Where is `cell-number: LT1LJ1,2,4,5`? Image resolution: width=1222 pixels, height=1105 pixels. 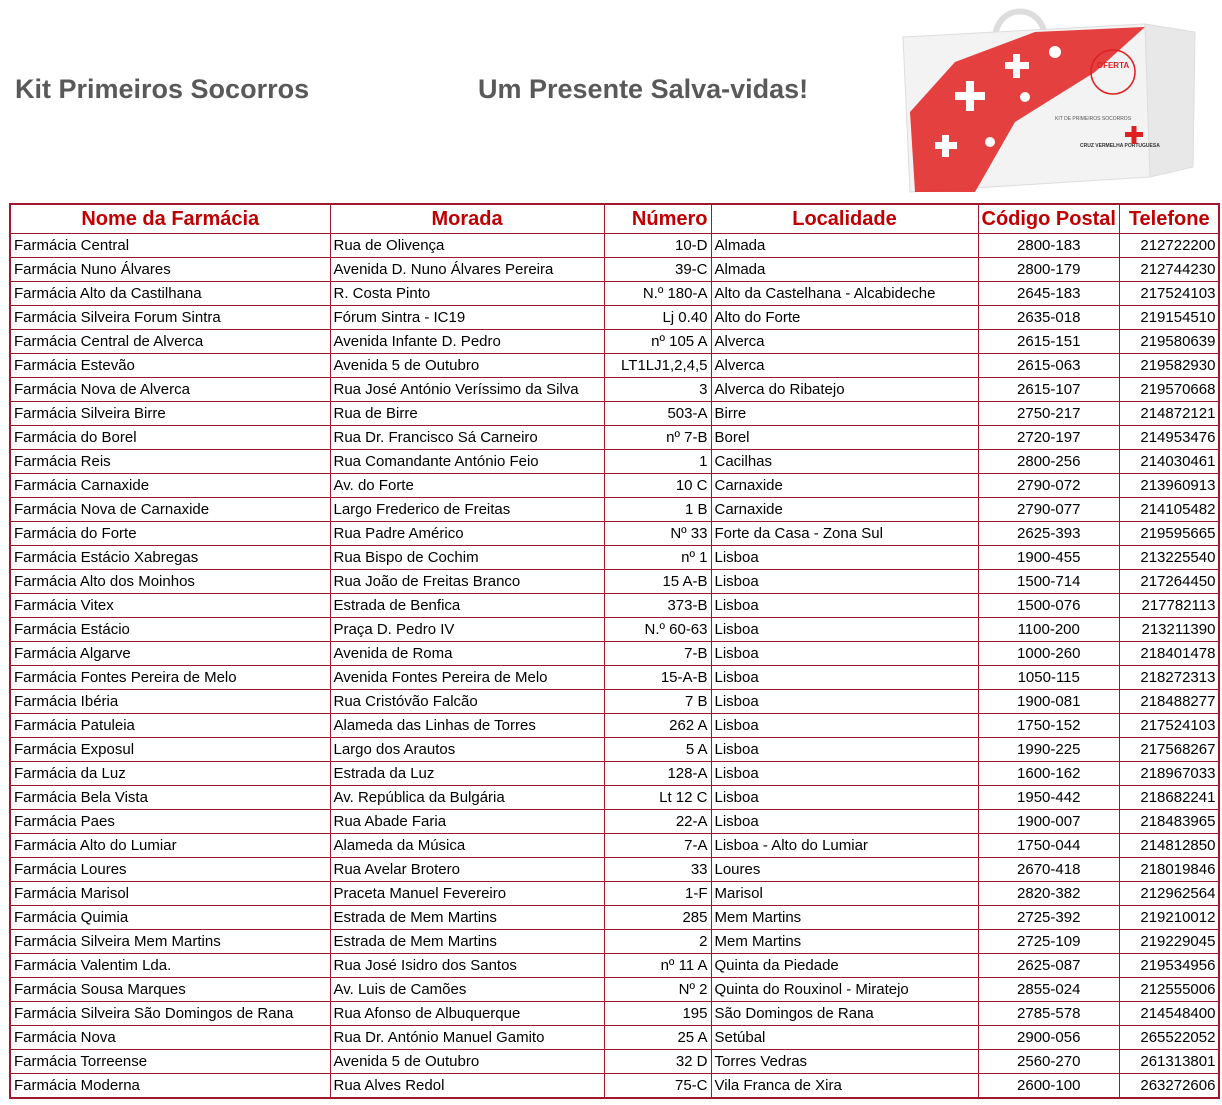
cell-number: LT1LJ1,2,4,5 is located at coordinates (657, 365).